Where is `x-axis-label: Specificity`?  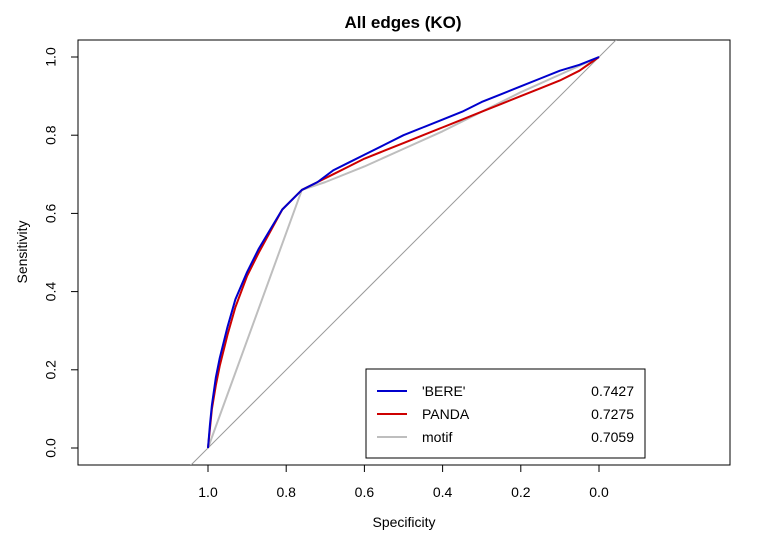
x-axis-label: Specificity is located at coordinates (403, 522).